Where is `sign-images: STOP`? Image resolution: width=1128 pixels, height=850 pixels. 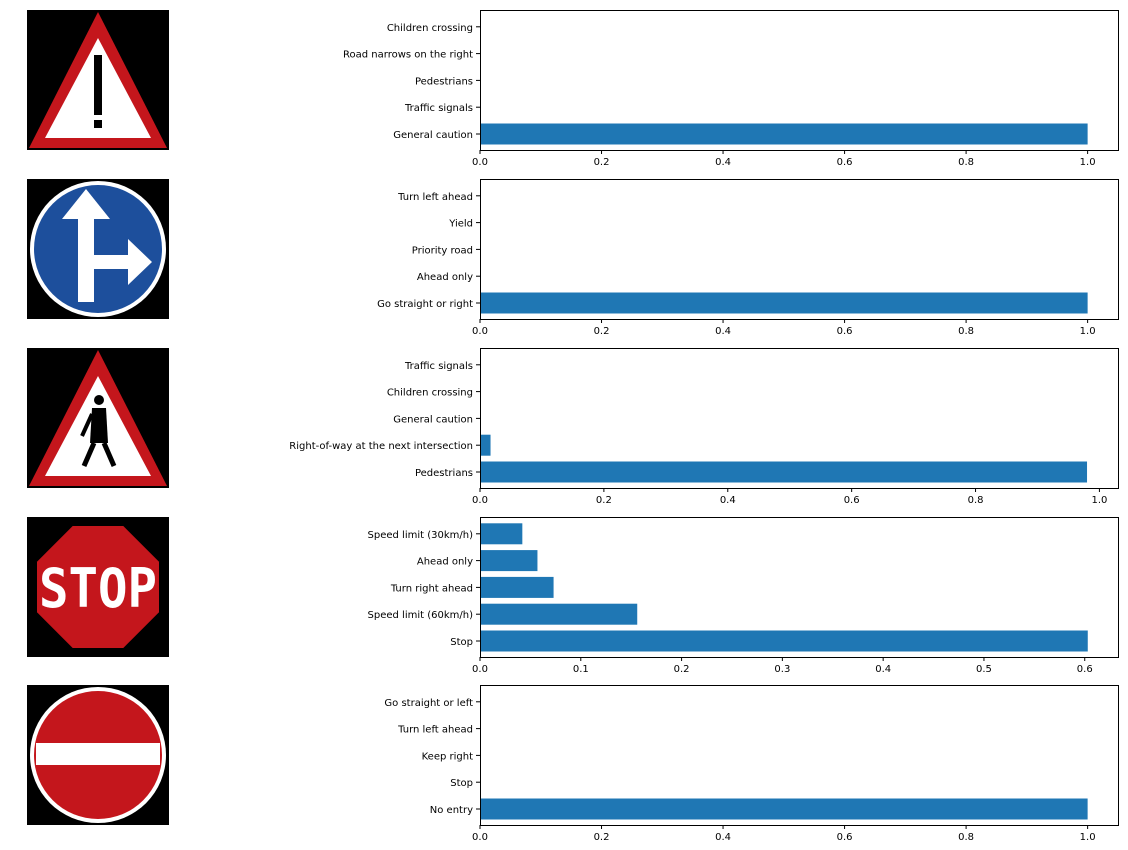
sign-images: STOP is located at coordinates (98, 417).